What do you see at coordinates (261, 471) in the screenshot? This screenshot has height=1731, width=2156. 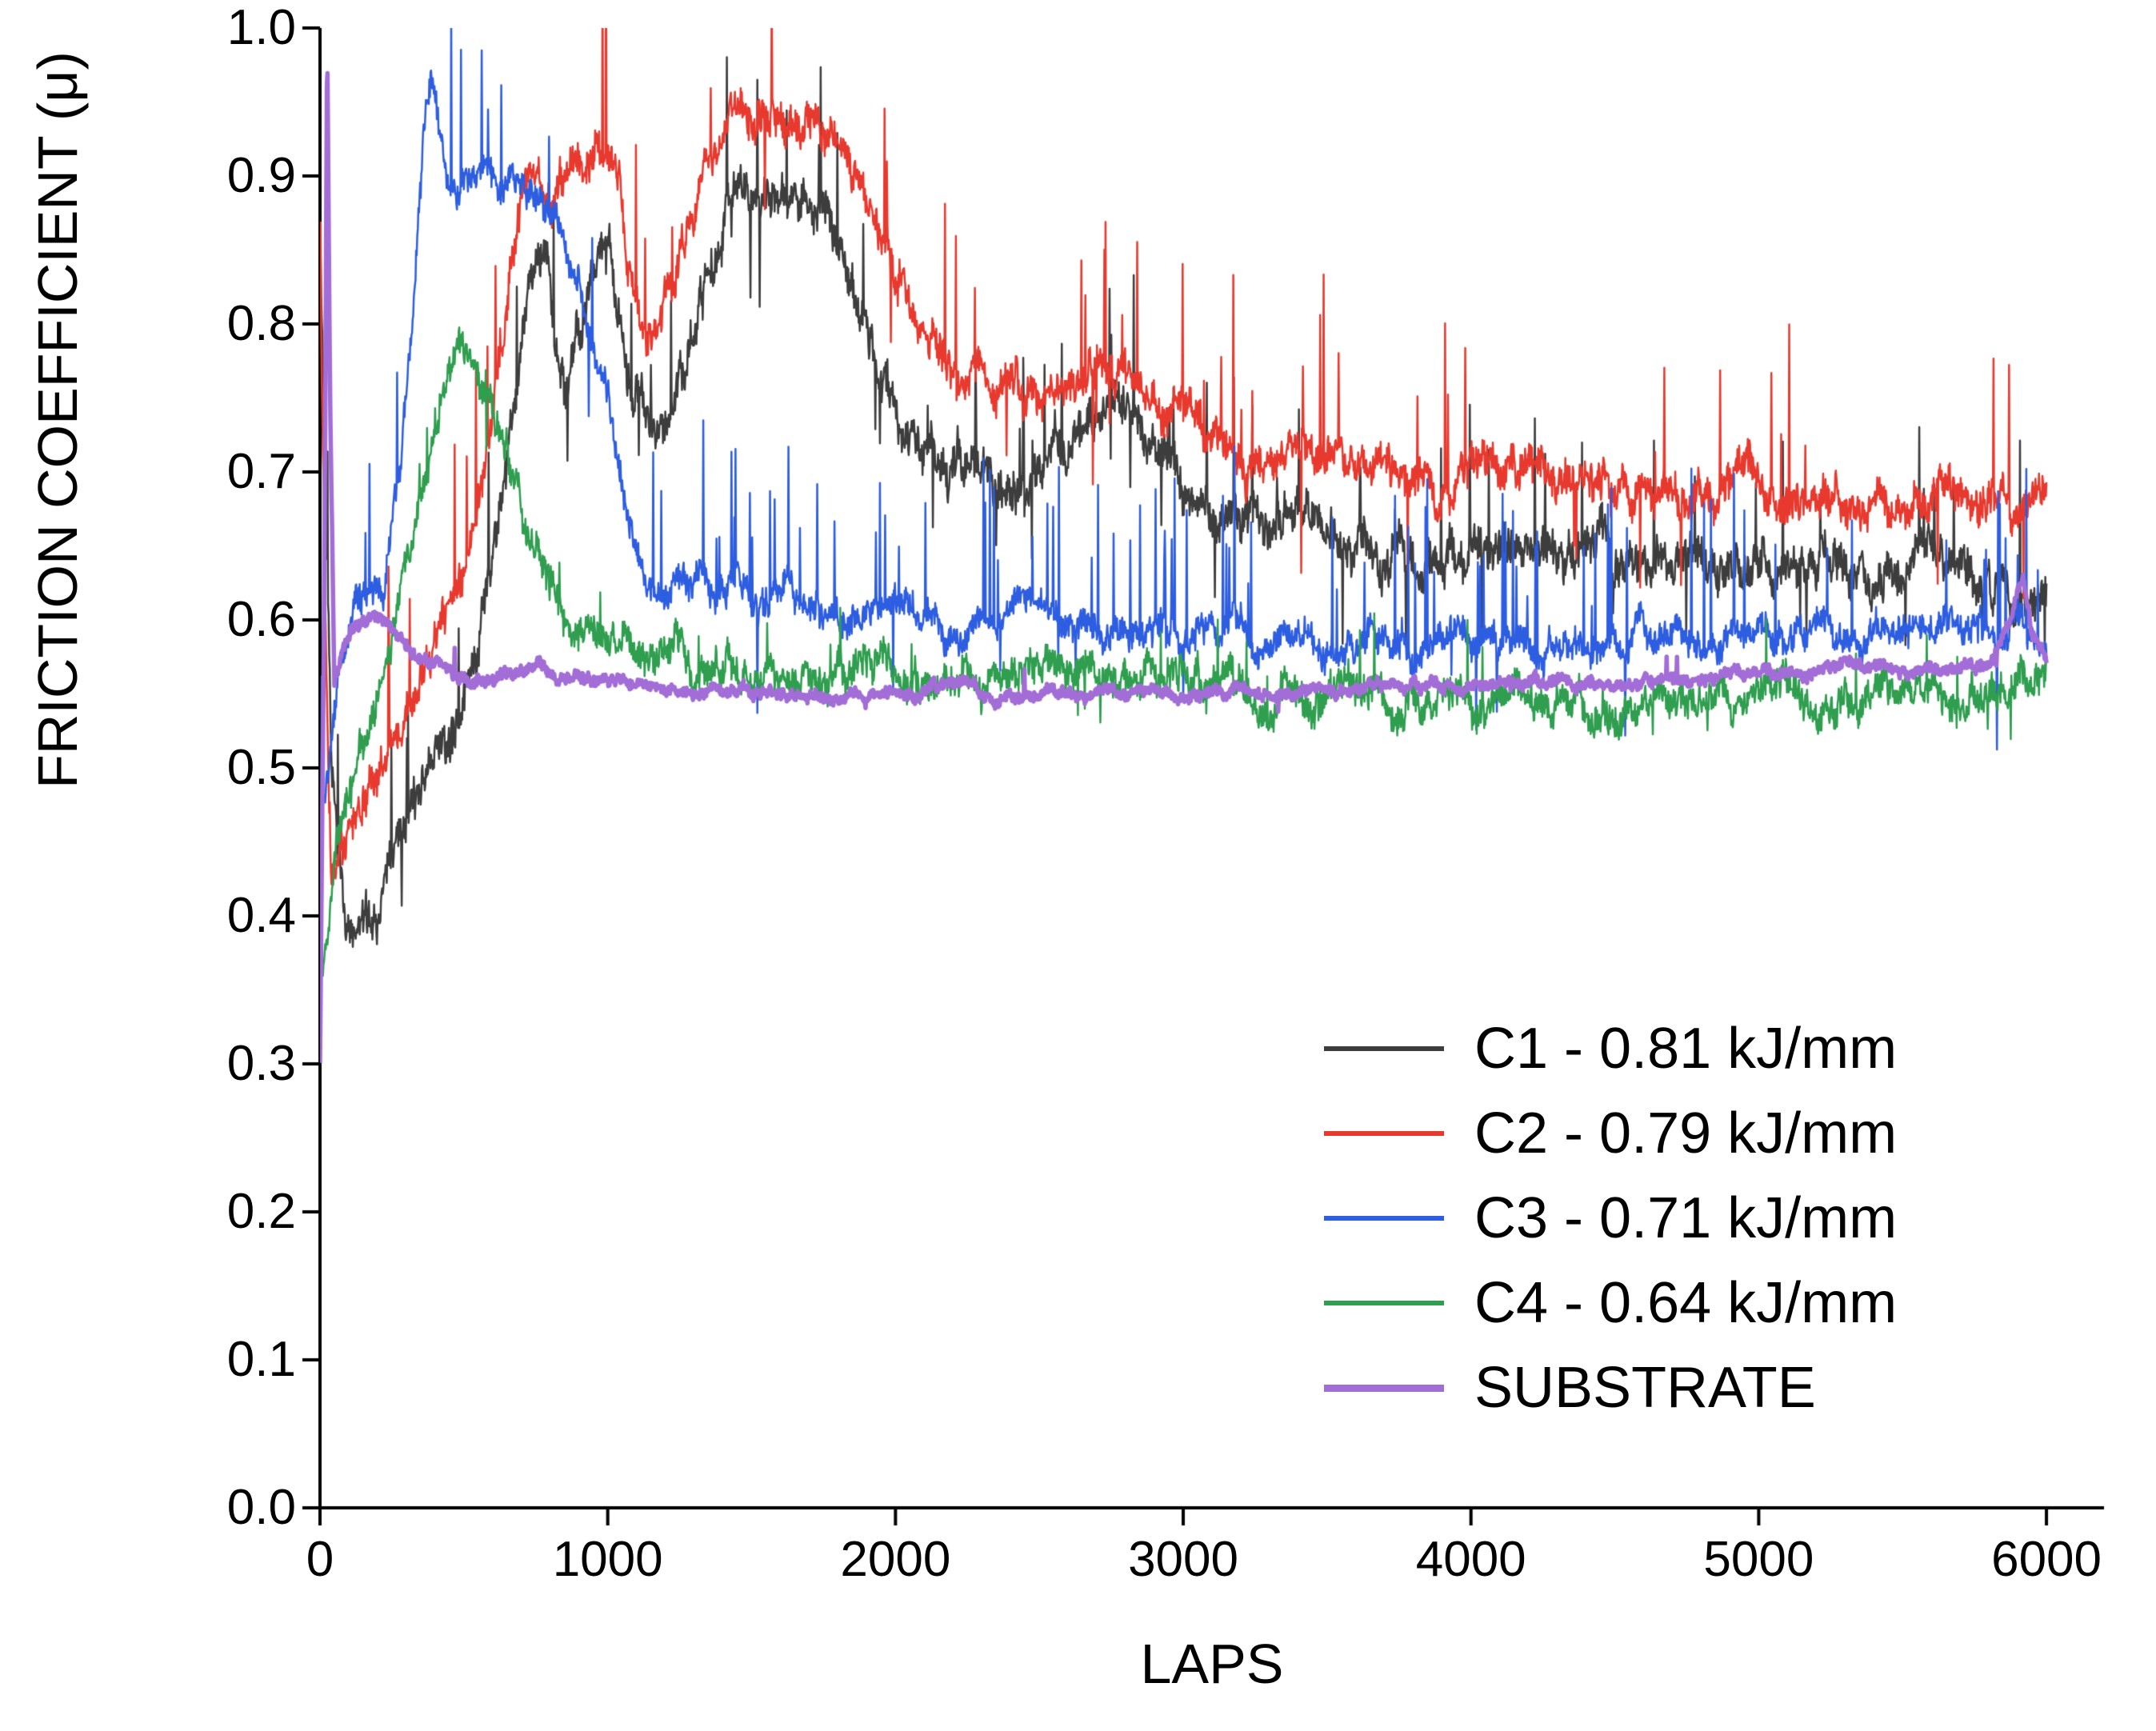 I see `y-tick-label: 0.7` at bounding box center [261, 471].